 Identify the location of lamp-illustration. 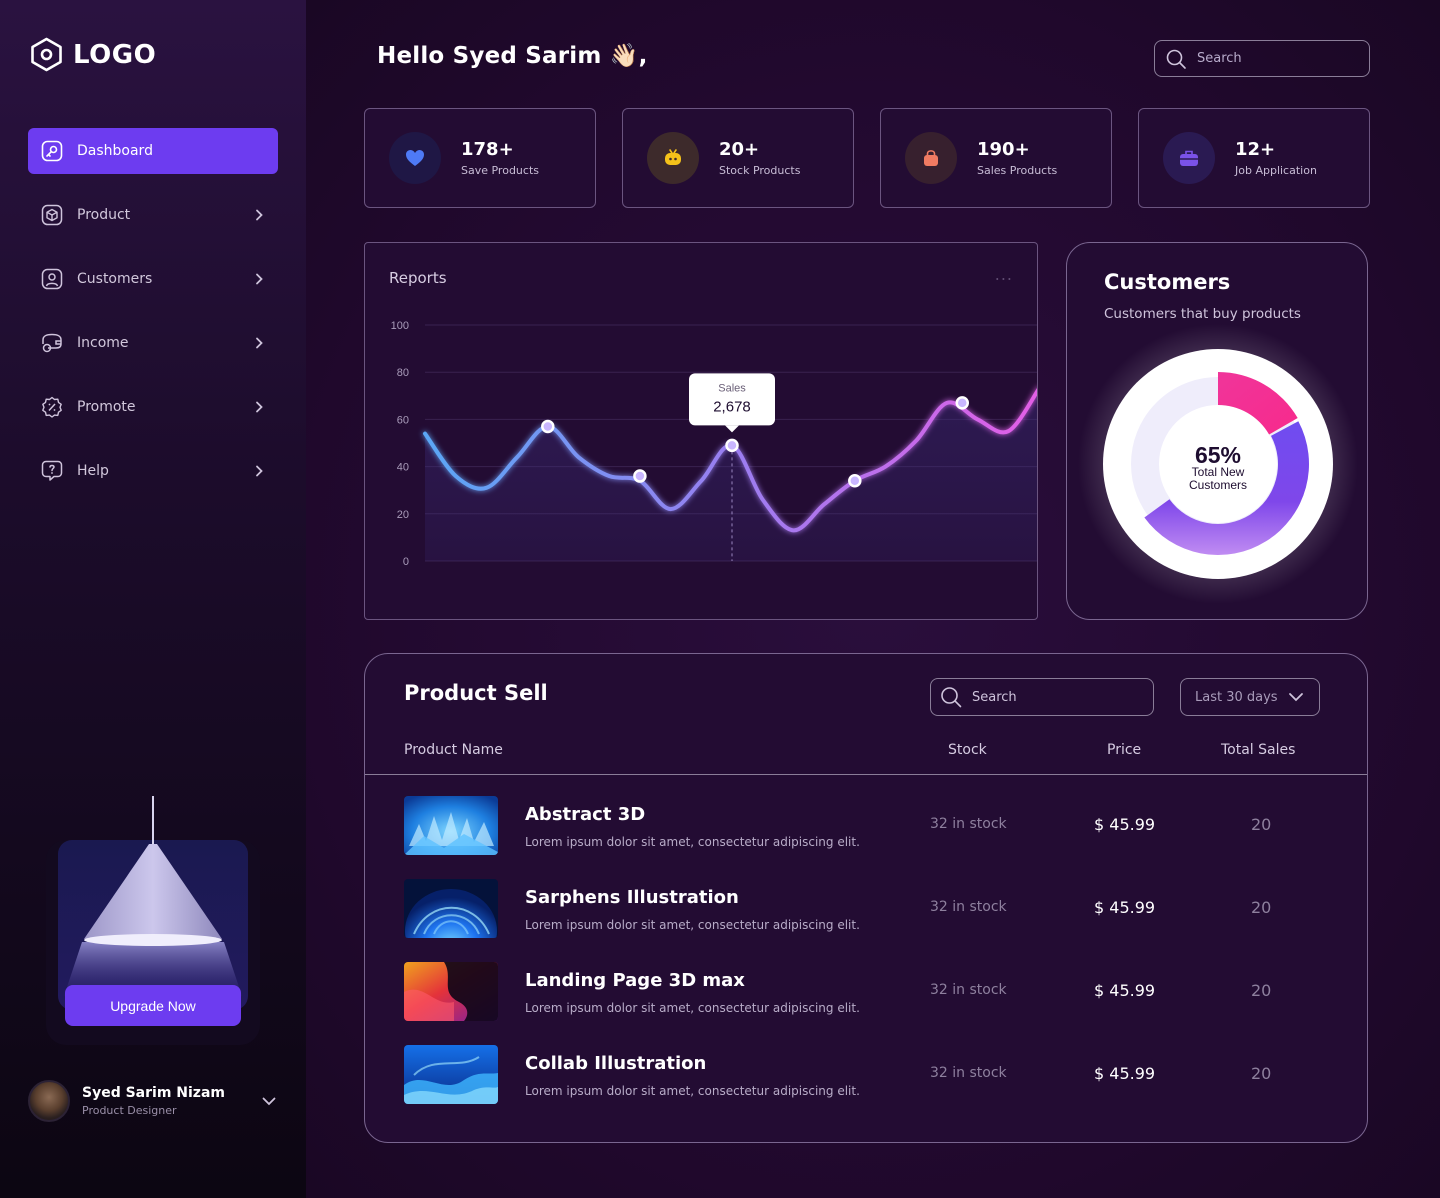
(153, 896).